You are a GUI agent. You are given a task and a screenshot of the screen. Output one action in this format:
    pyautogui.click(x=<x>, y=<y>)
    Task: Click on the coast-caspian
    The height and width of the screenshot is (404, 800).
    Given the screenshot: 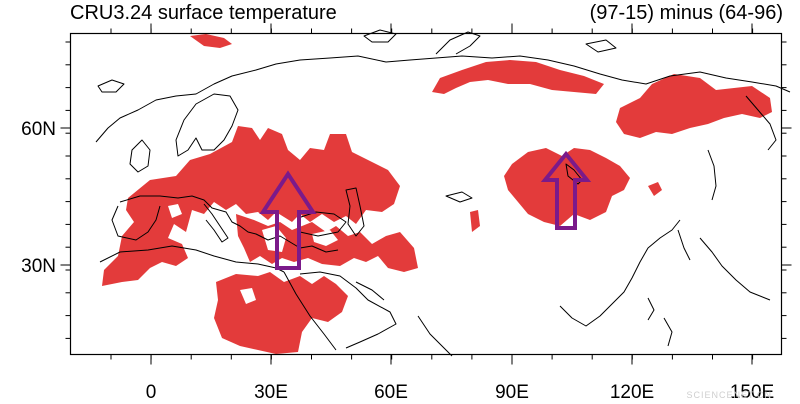 What is the action you would take?
    pyautogui.click(x=355, y=212)
    